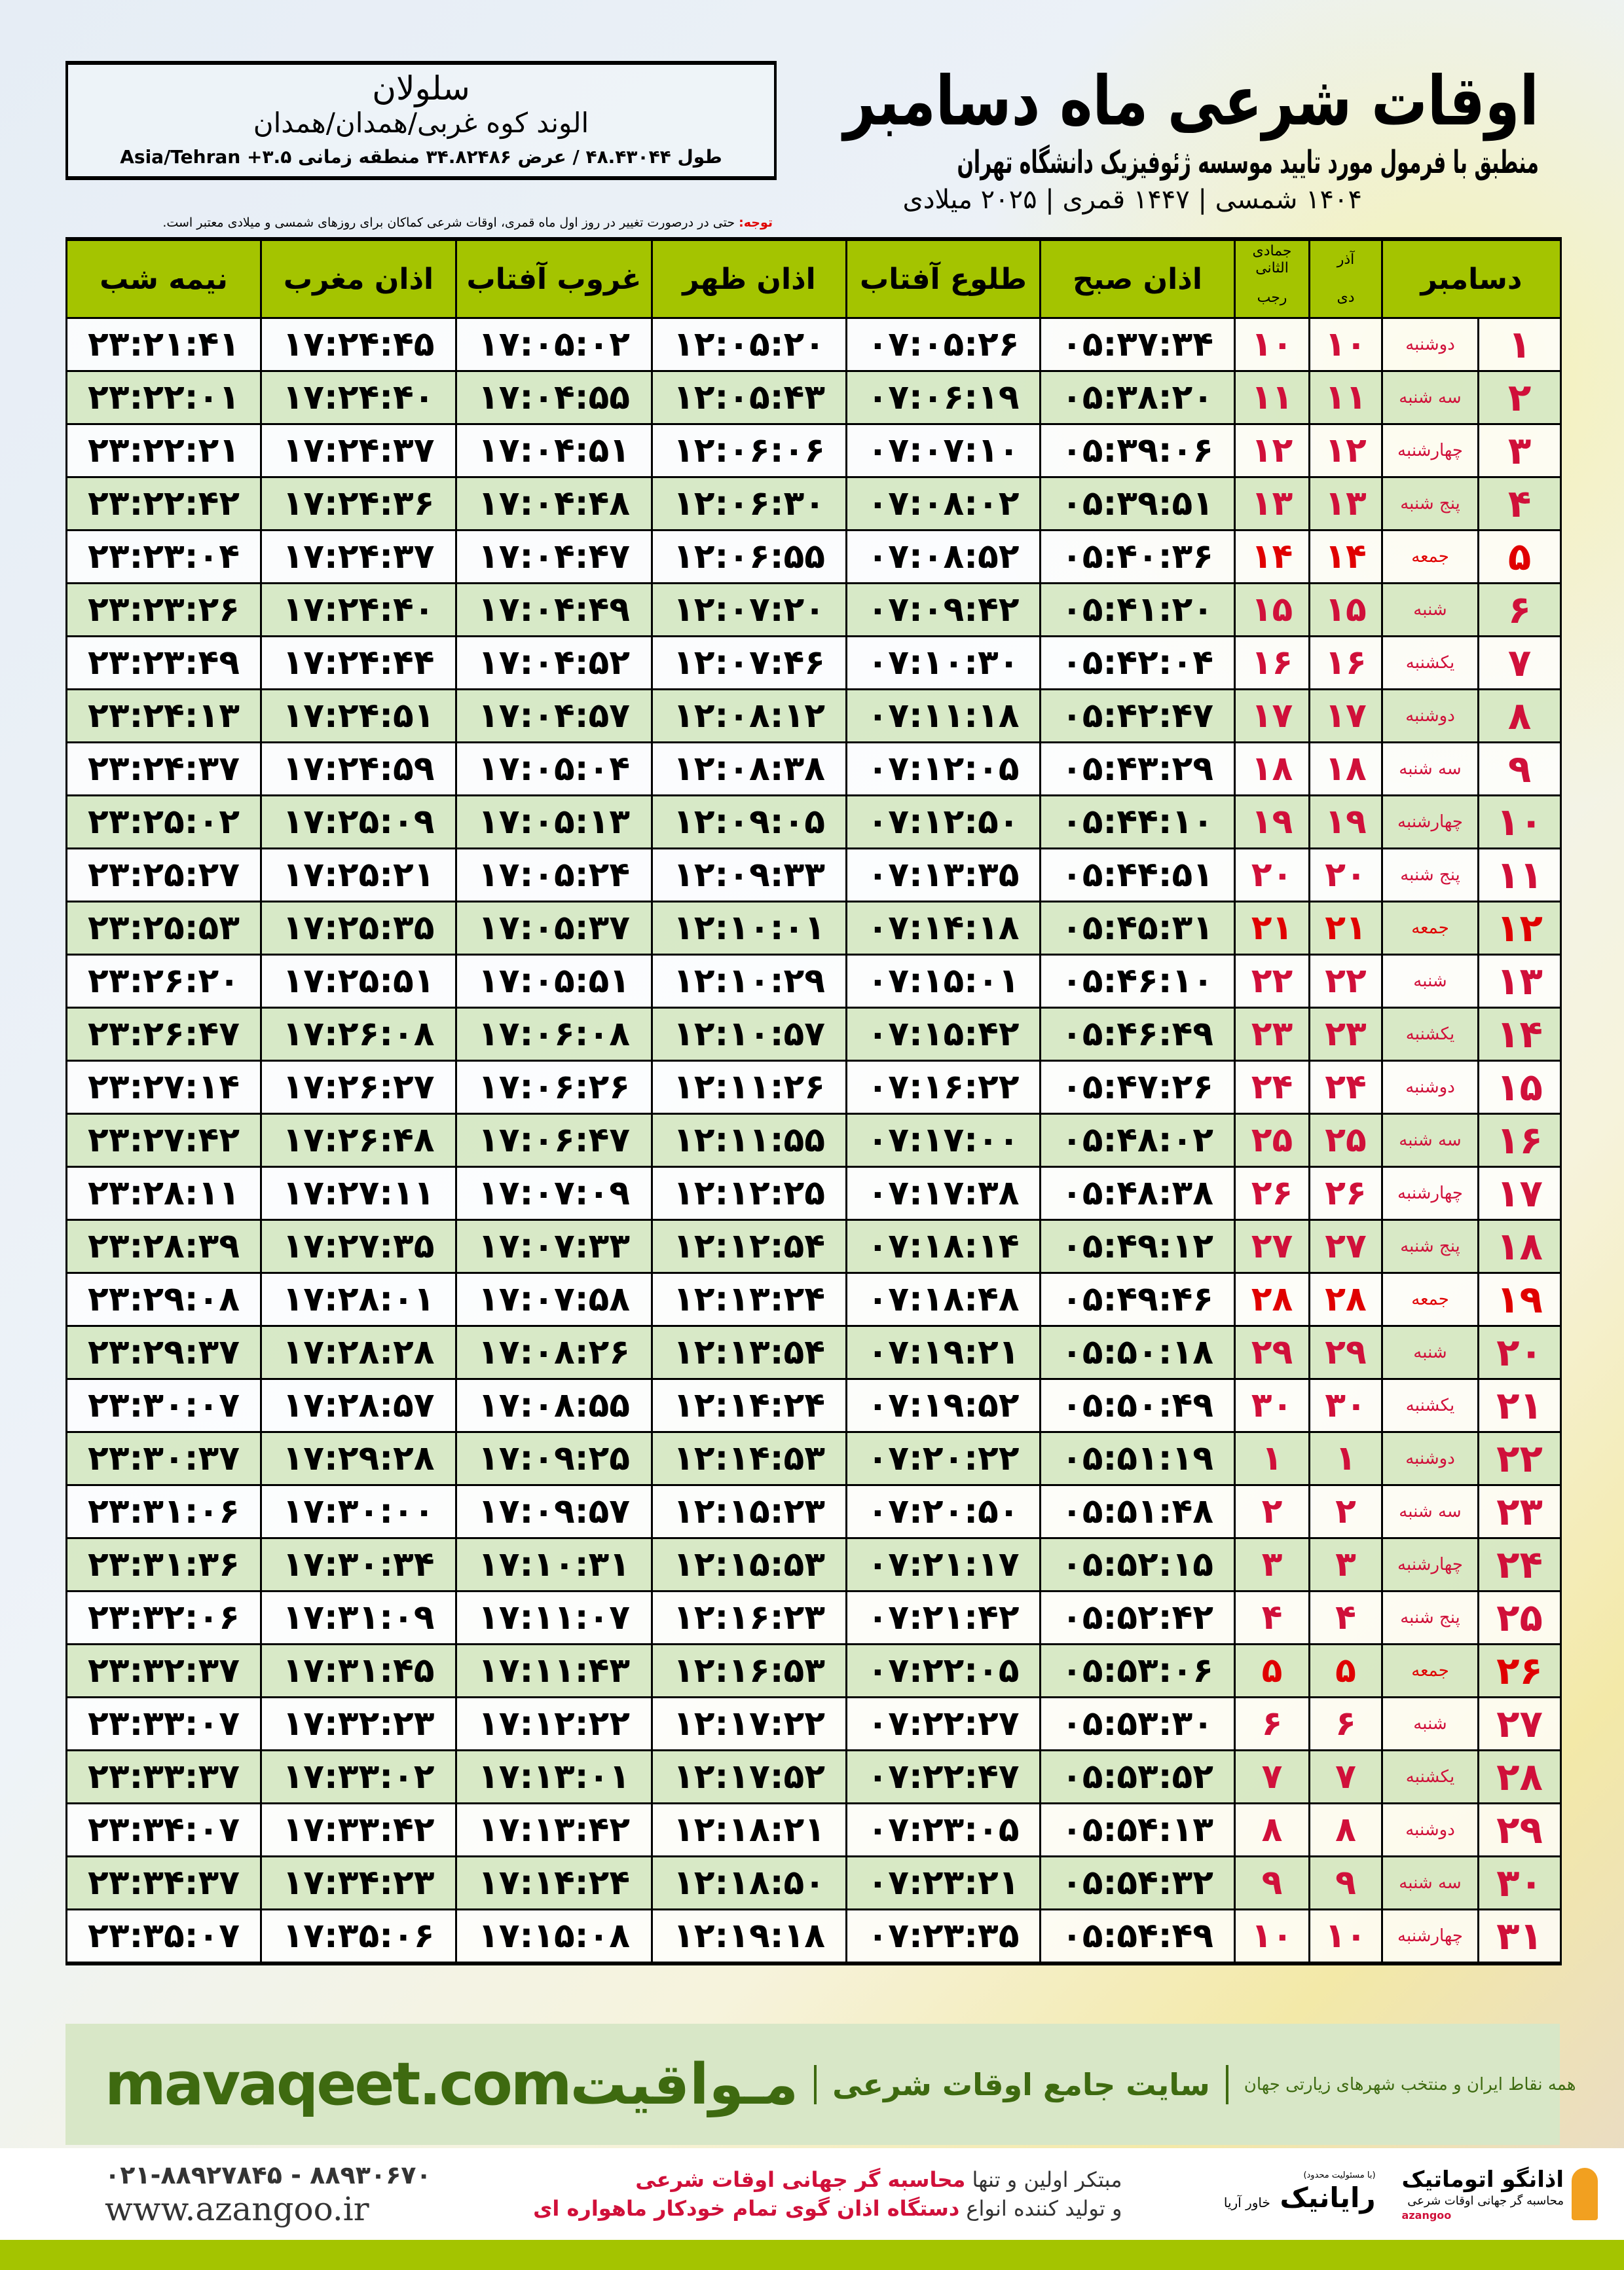 The image size is (1624, 2270). I want to click on solar-day: ۲۲, so click(1345, 981).